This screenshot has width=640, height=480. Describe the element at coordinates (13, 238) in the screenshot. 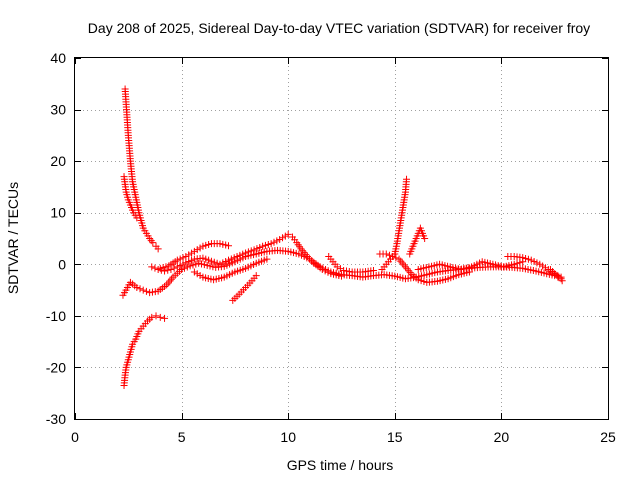

I see `y-axis-label: SDTVAR / TECUs` at that location.